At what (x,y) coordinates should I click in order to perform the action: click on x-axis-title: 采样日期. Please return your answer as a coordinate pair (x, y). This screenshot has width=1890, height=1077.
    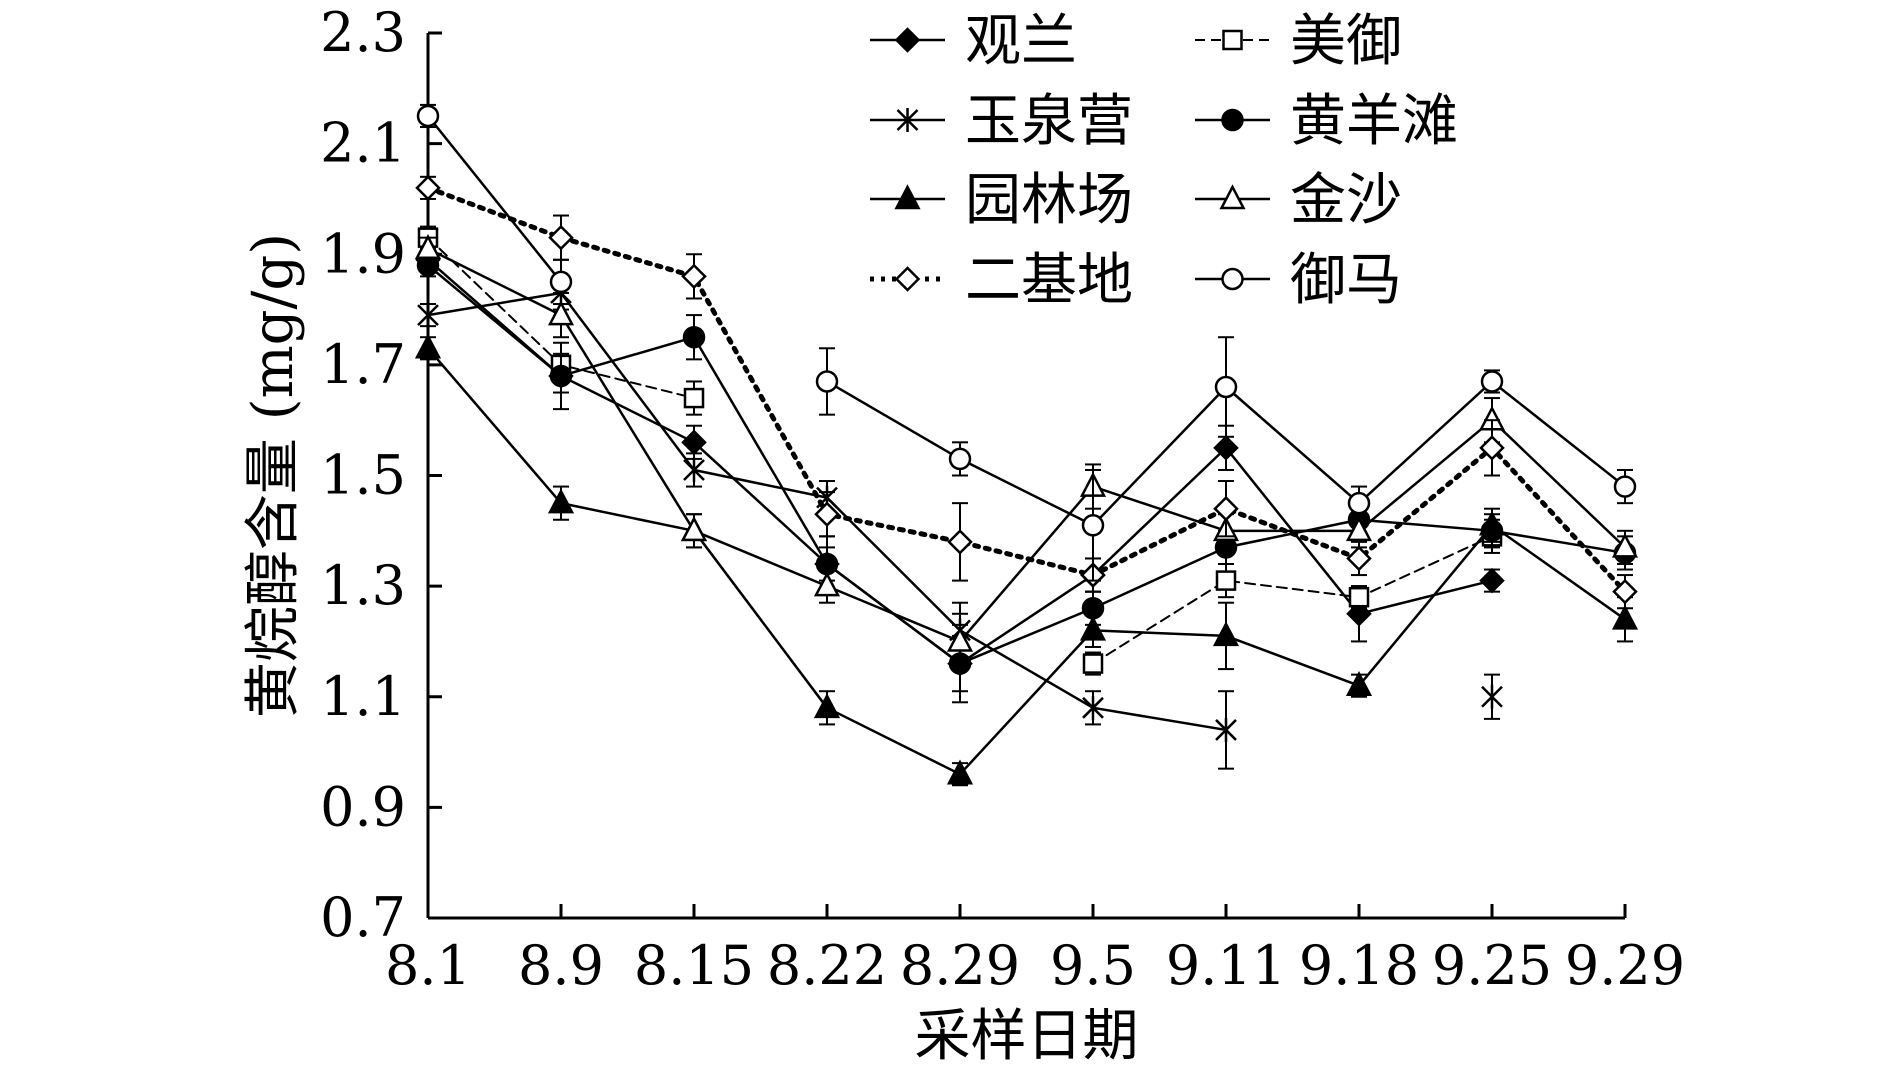
    Looking at the image, I should click on (1027, 1036).